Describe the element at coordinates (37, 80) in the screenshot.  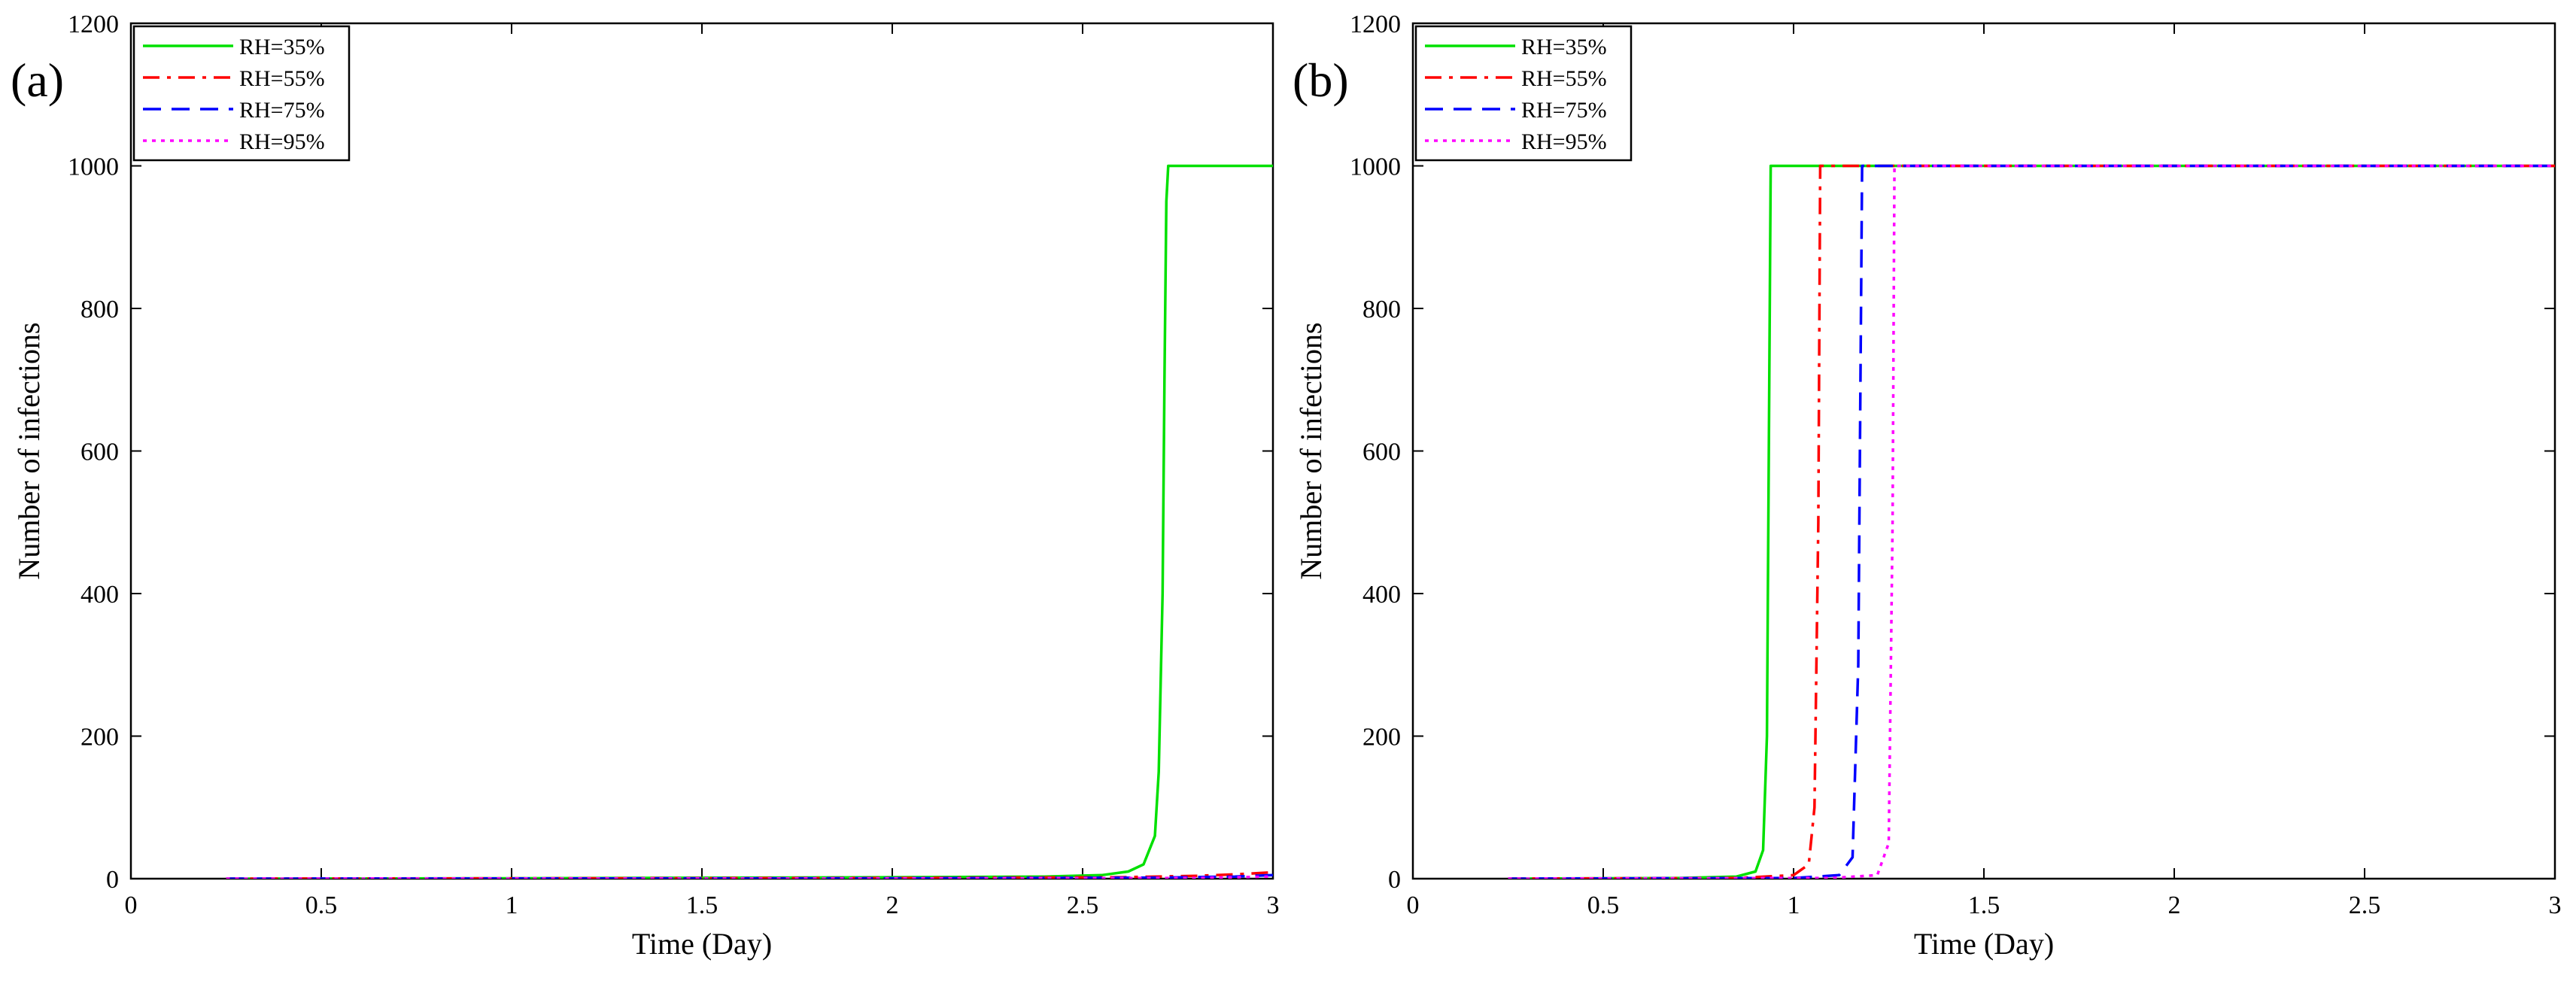
I see `panel-label: (a)` at that location.